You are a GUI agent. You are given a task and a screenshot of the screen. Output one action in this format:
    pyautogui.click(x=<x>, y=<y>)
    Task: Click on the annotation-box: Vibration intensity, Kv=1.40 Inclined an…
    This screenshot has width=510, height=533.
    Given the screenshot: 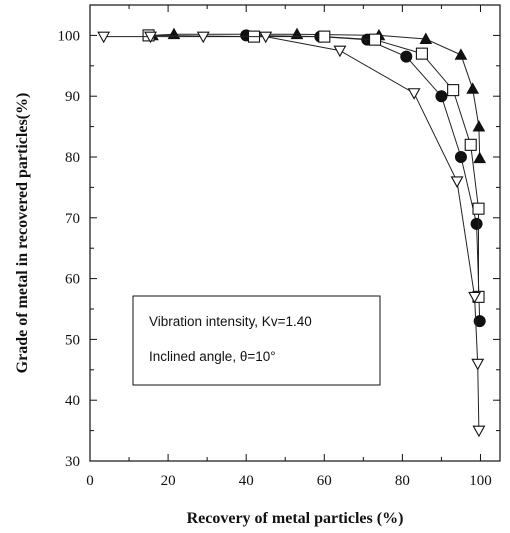 What is the action you would take?
    pyautogui.click(x=256, y=340)
    